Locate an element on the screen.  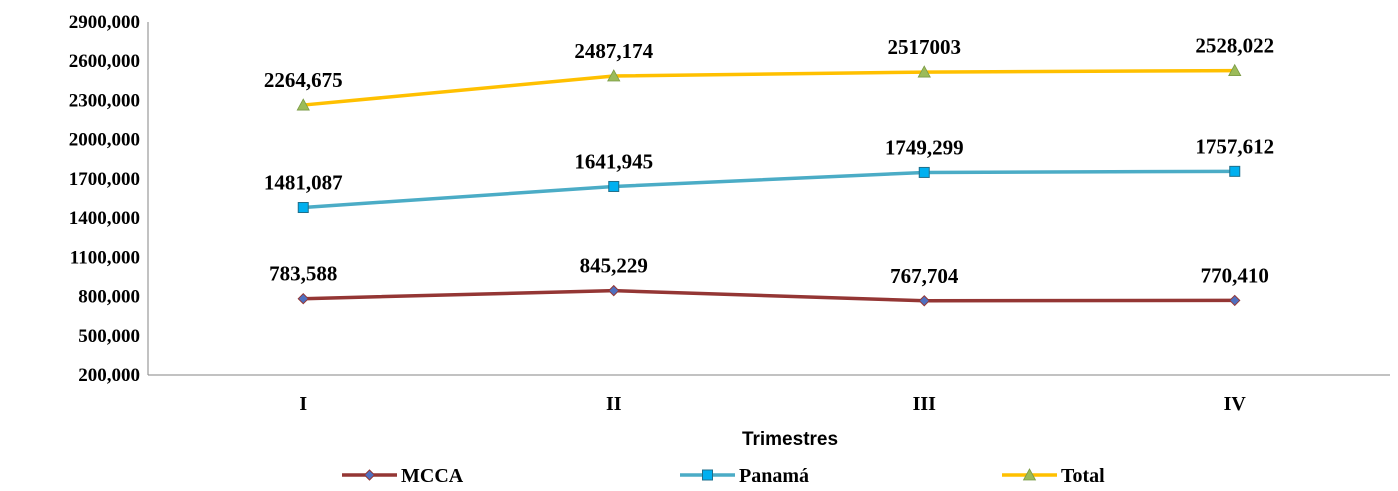
y-tick-label: 2900,000 is located at coordinates (104, 22).